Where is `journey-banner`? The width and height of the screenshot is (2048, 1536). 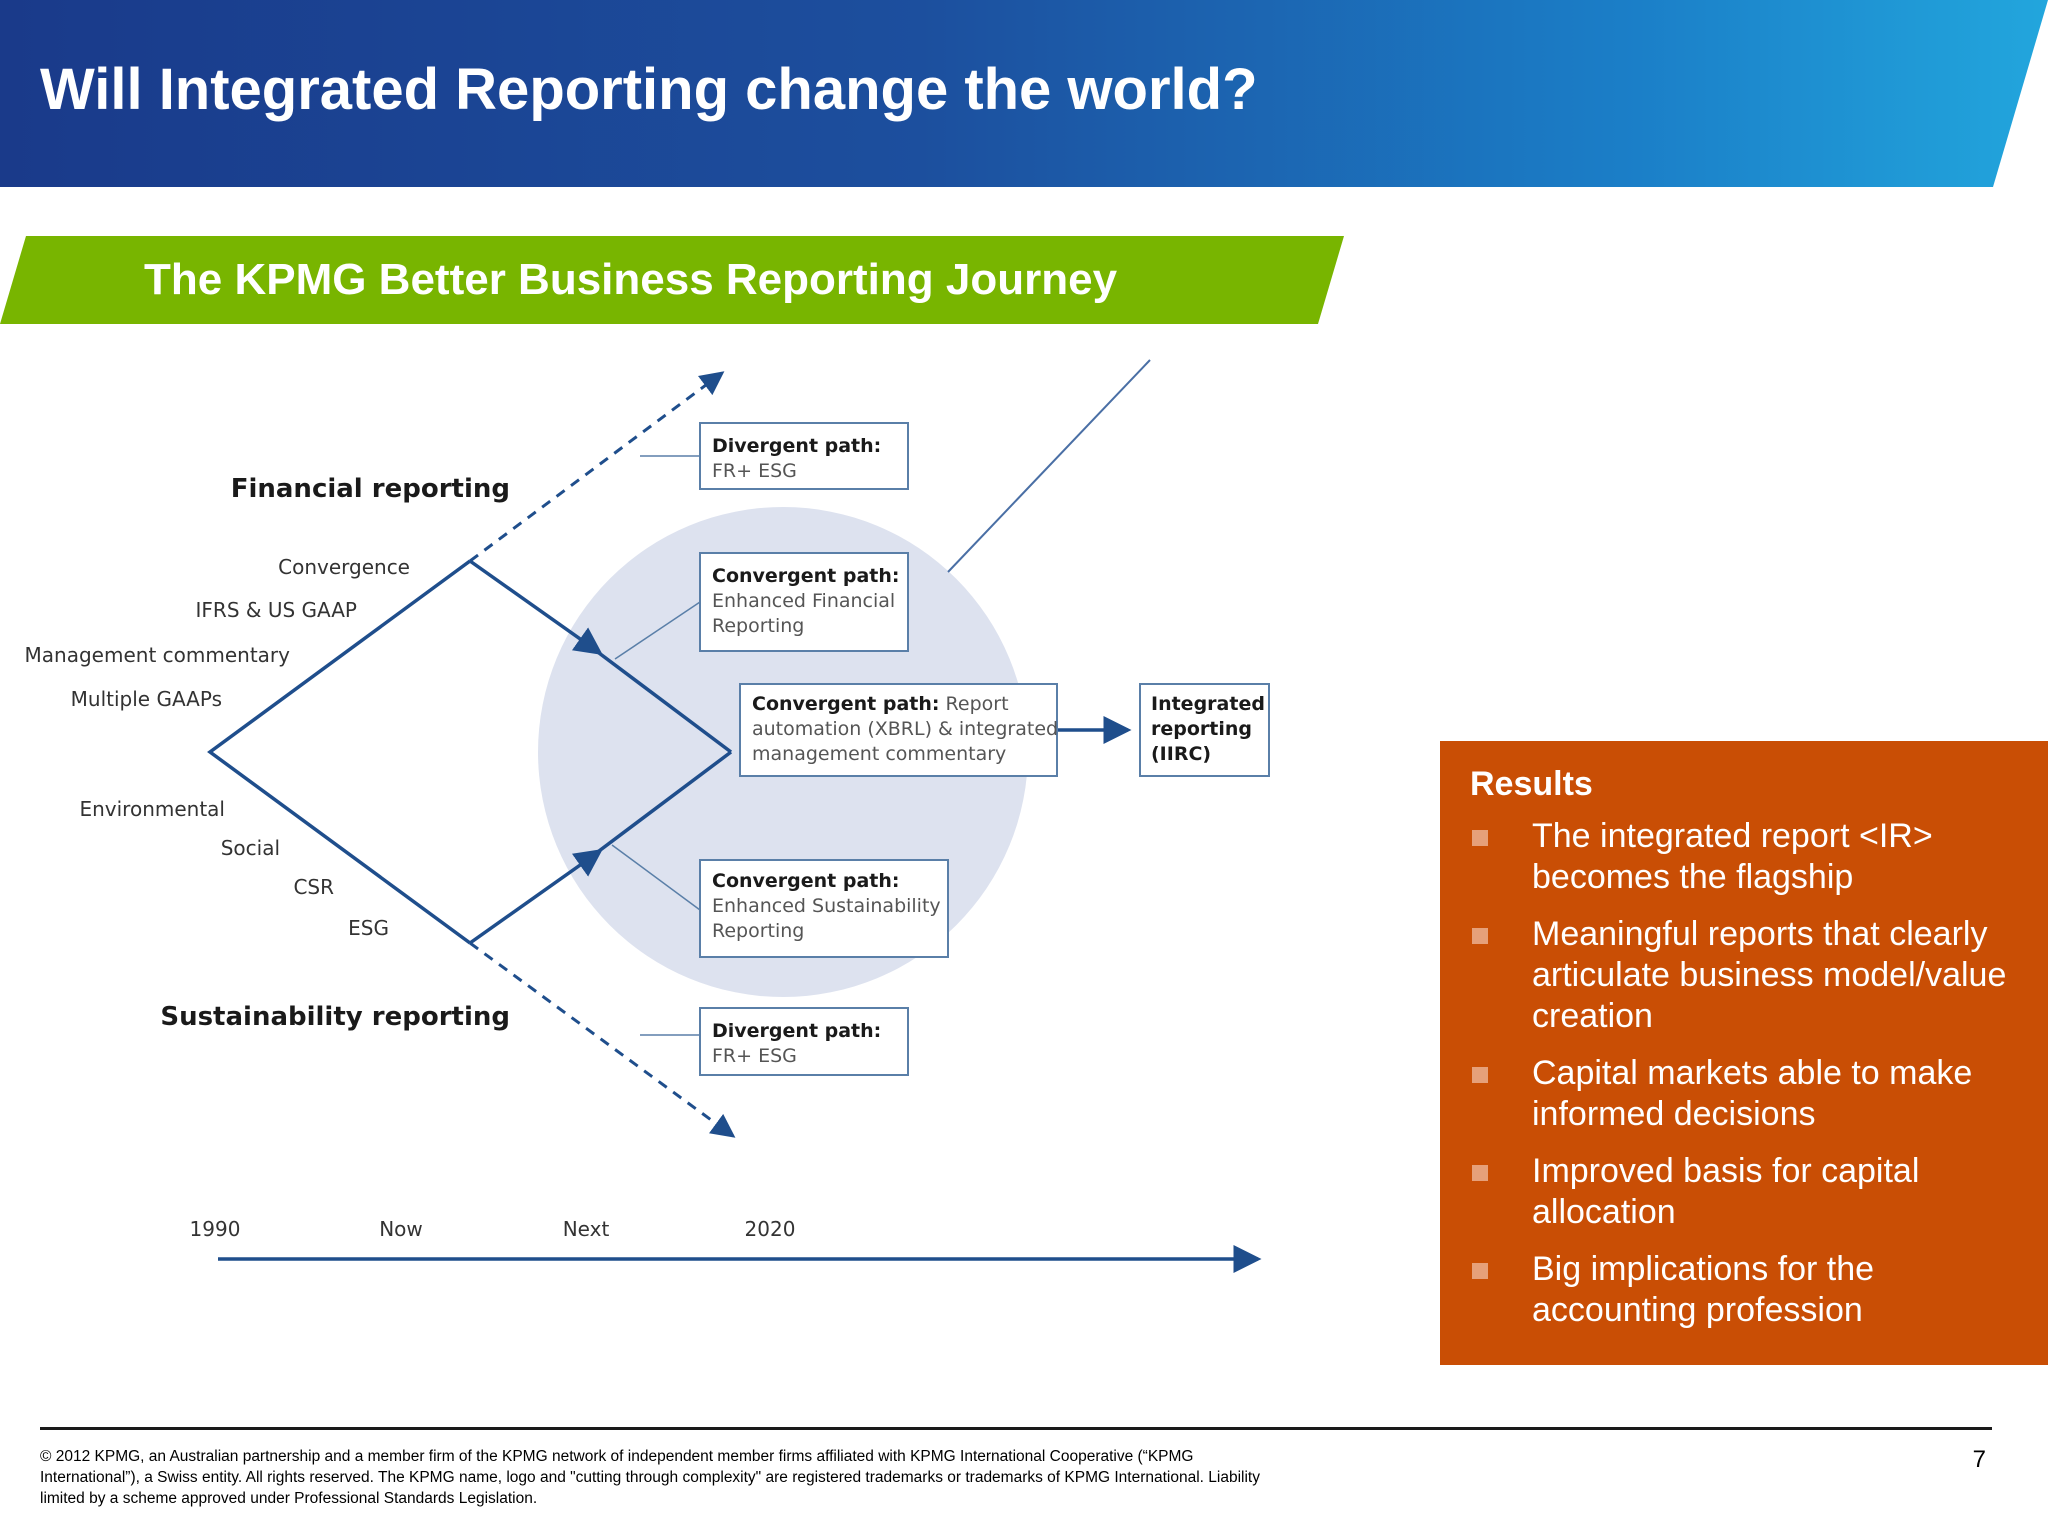
journey-banner is located at coordinates (672, 280).